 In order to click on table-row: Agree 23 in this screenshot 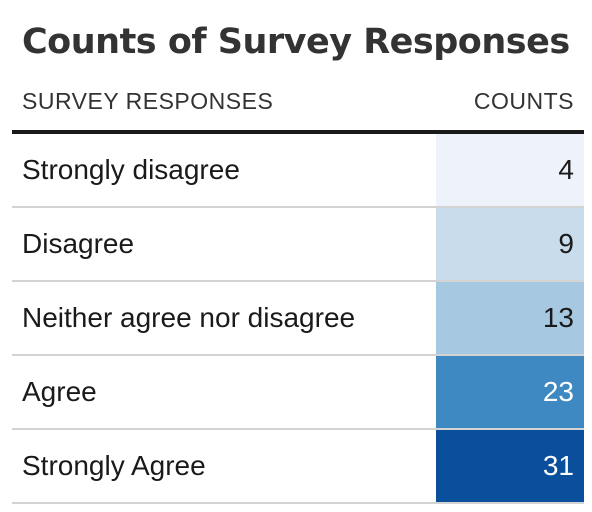, I will do `click(298, 393)`.